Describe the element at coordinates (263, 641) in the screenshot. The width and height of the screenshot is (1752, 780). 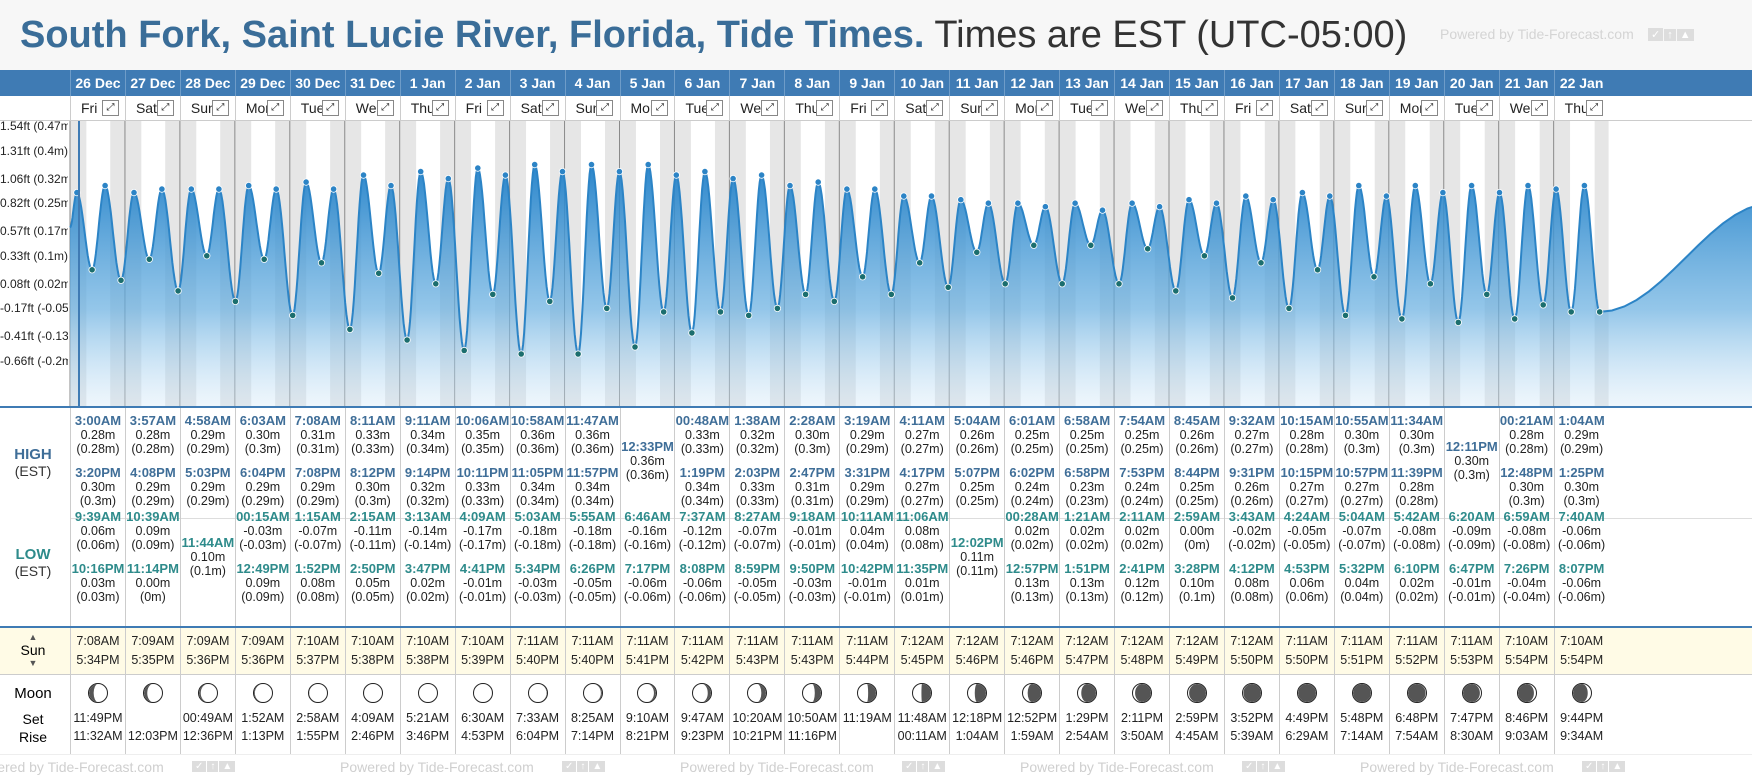
I see `sunrise-time: 7:09AM` at that location.